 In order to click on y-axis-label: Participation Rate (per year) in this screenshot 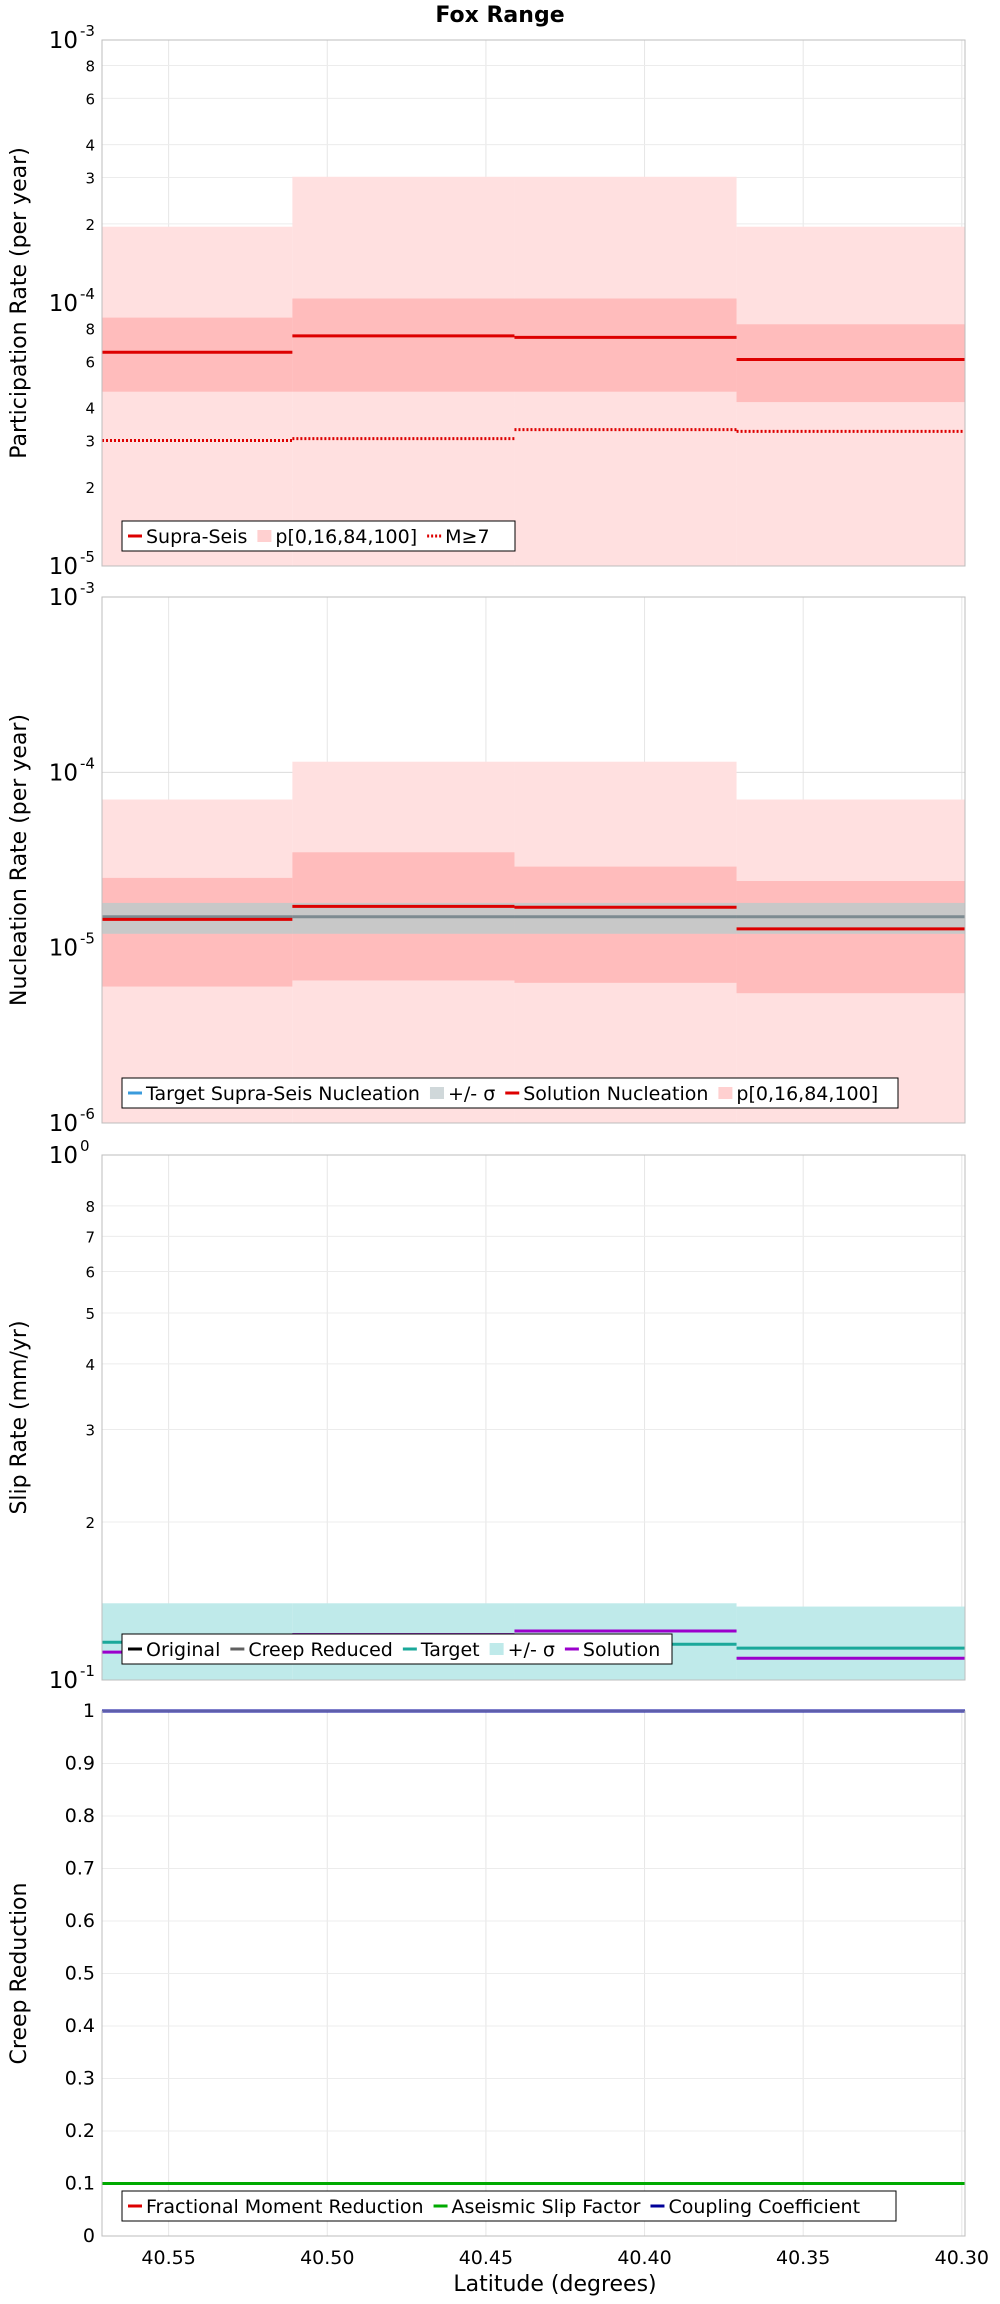, I will do `click(19, 303)`.